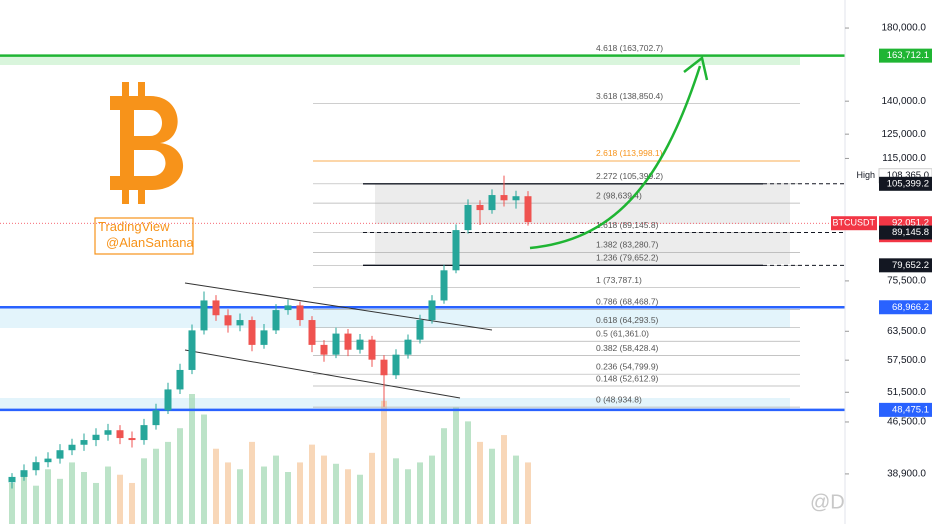 The image size is (932, 524). What do you see at coordinates (910, 307) in the screenshot?
I see `price-label: 68,966.2` at bounding box center [910, 307].